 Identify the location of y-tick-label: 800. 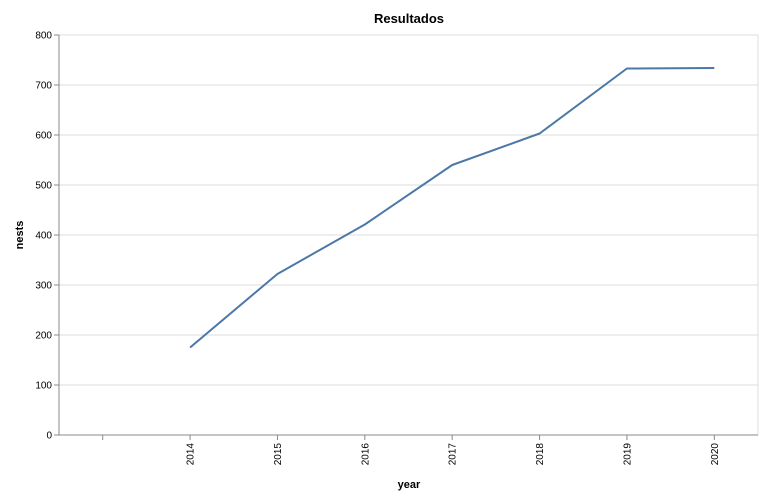
(43, 36).